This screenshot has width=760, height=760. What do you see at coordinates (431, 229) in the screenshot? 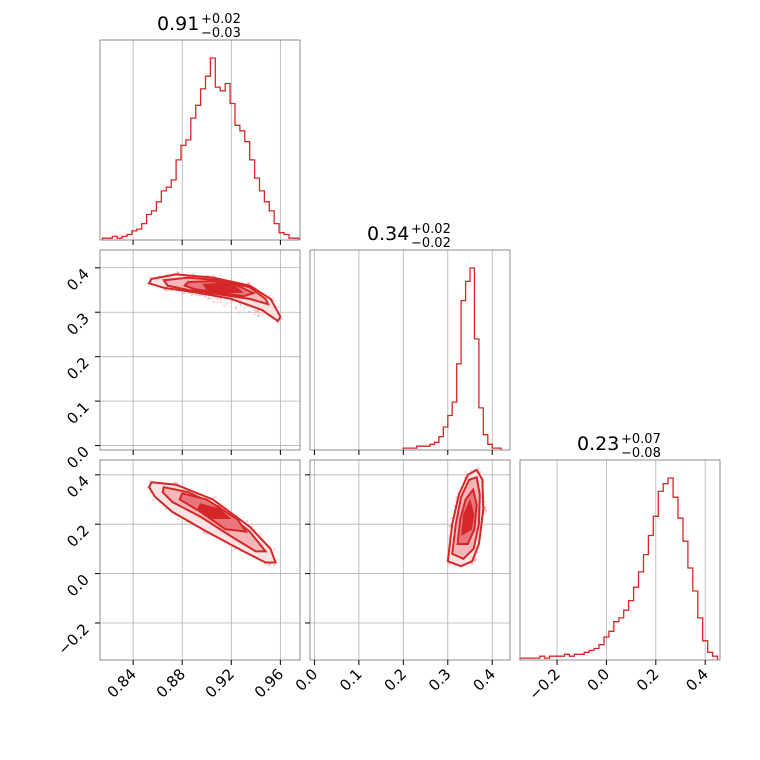
I see `title-param-1-upper: +0.02` at bounding box center [431, 229].